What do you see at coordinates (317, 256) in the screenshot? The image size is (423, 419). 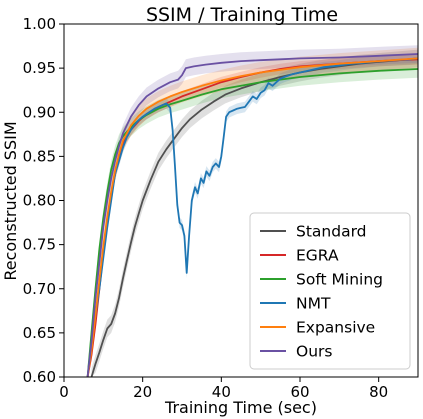 I see `legend-label-egra: EGRA` at bounding box center [317, 256].